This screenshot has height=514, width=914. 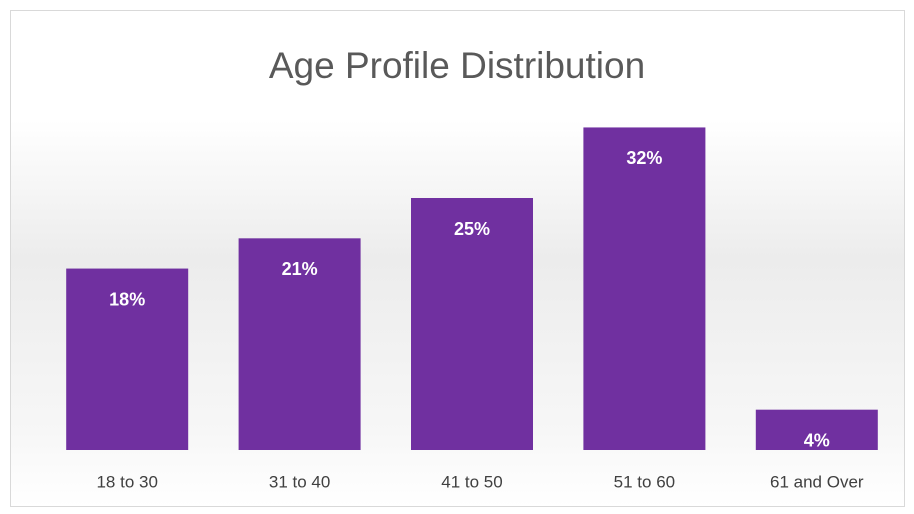 I want to click on data-label: 21%, so click(x=300, y=269).